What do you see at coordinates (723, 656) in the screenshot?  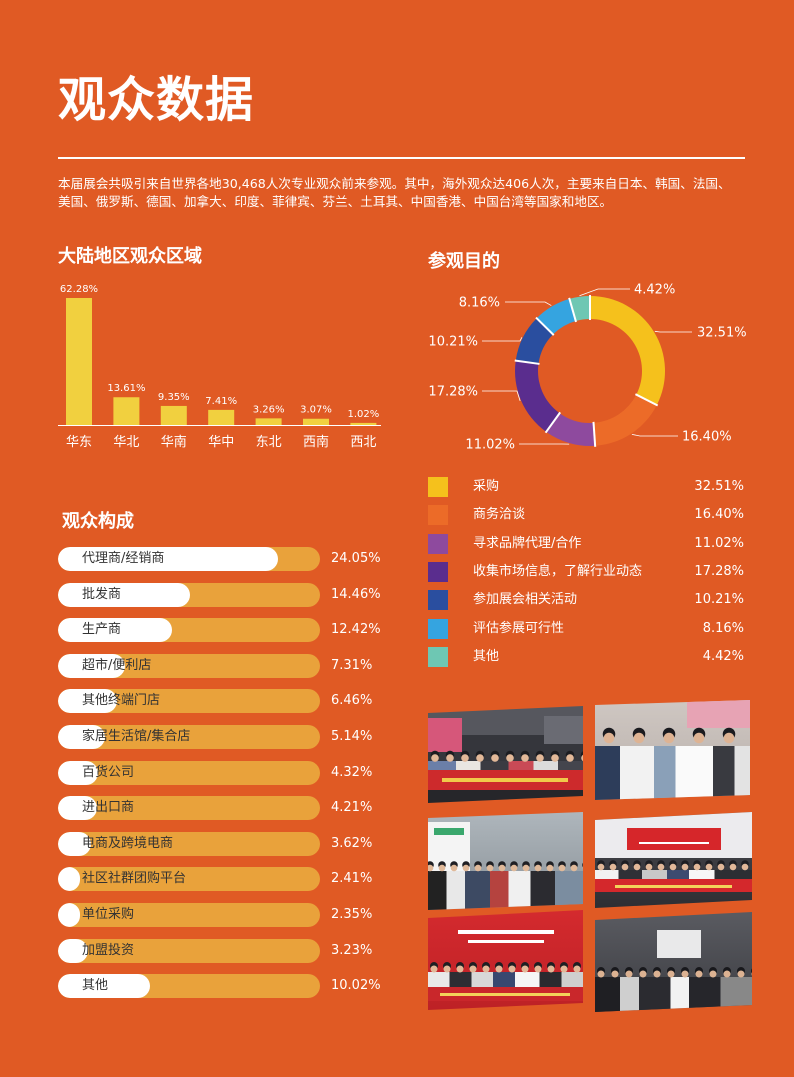 I see `legend-value: 4.42%` at bounding box center [723, 656].